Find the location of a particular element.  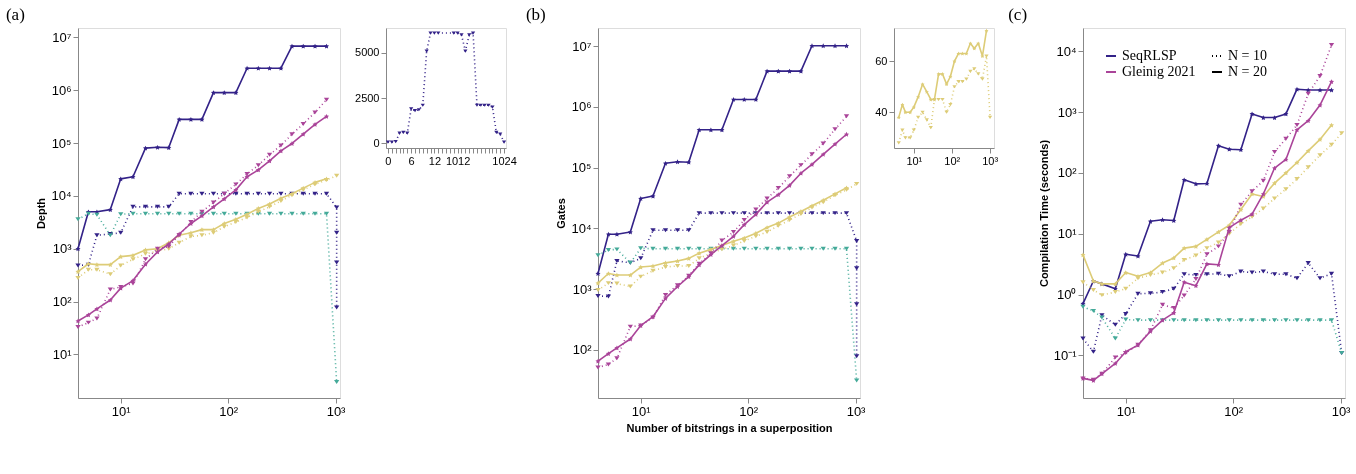

annotation: N = 10 is located at coordinates (1248, 55).